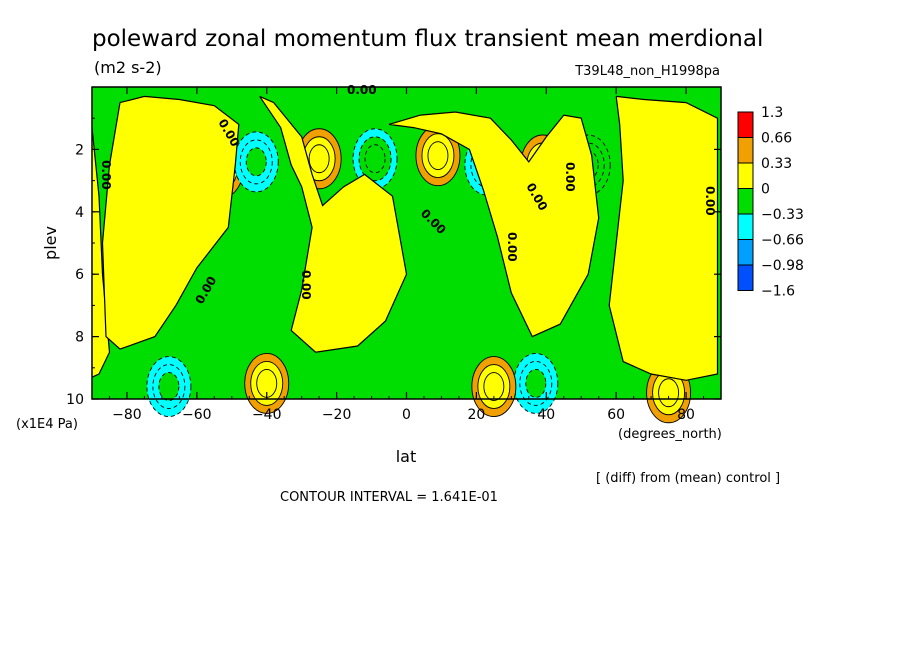 The image size is (904, 659). What do you see at coordinates (546, 415) in the screenshot?
I see `x-tick-label: 40` at bounding box center [546, 415].